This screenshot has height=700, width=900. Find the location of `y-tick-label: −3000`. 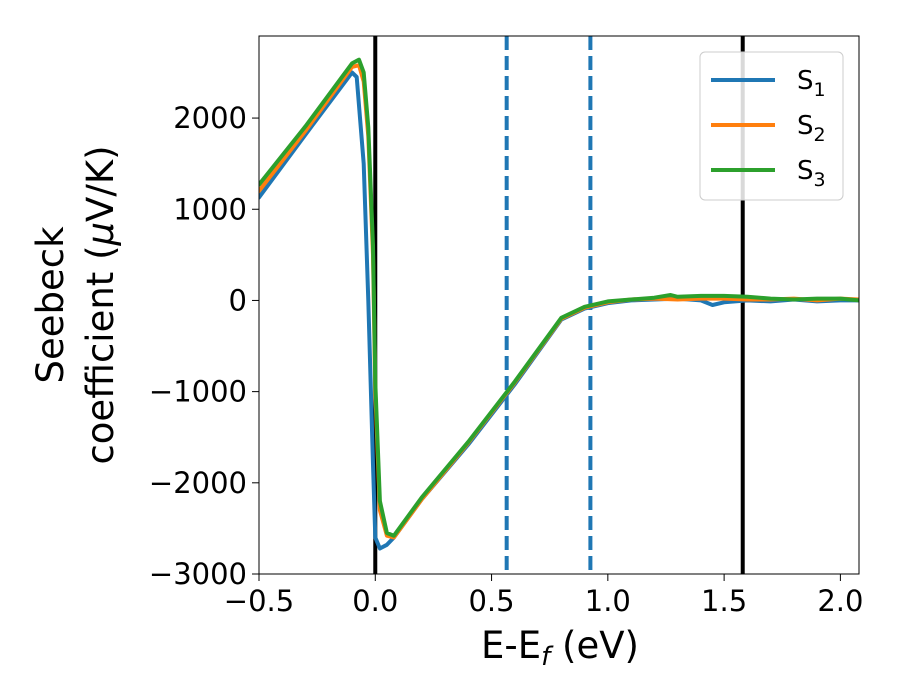

y-tick-label: −3000 is located at coordinates (198, 574).